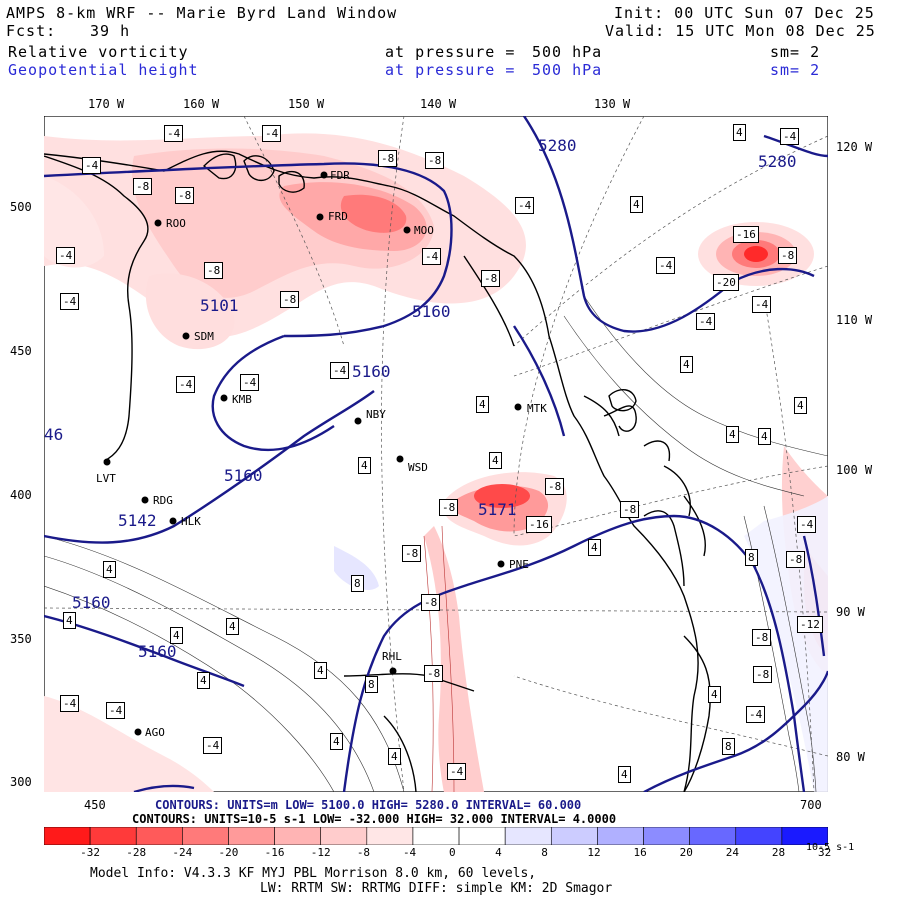 The width and height of the screenshot is (900, 900). I want to click on valid-time: Valid: 15 UTC Mon 08 Dec 25, so click(740, 31).